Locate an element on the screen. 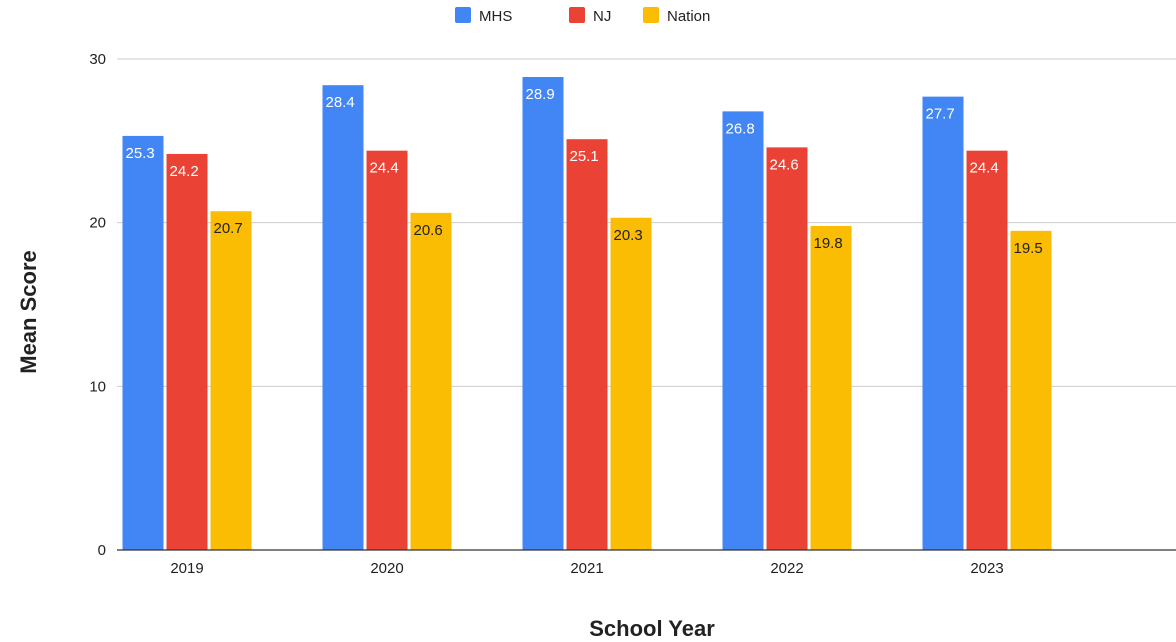 The height and width of the screenshot is (642, 1176). data-label-nj-2019: 24.2 is located at coordinates (184, 171).